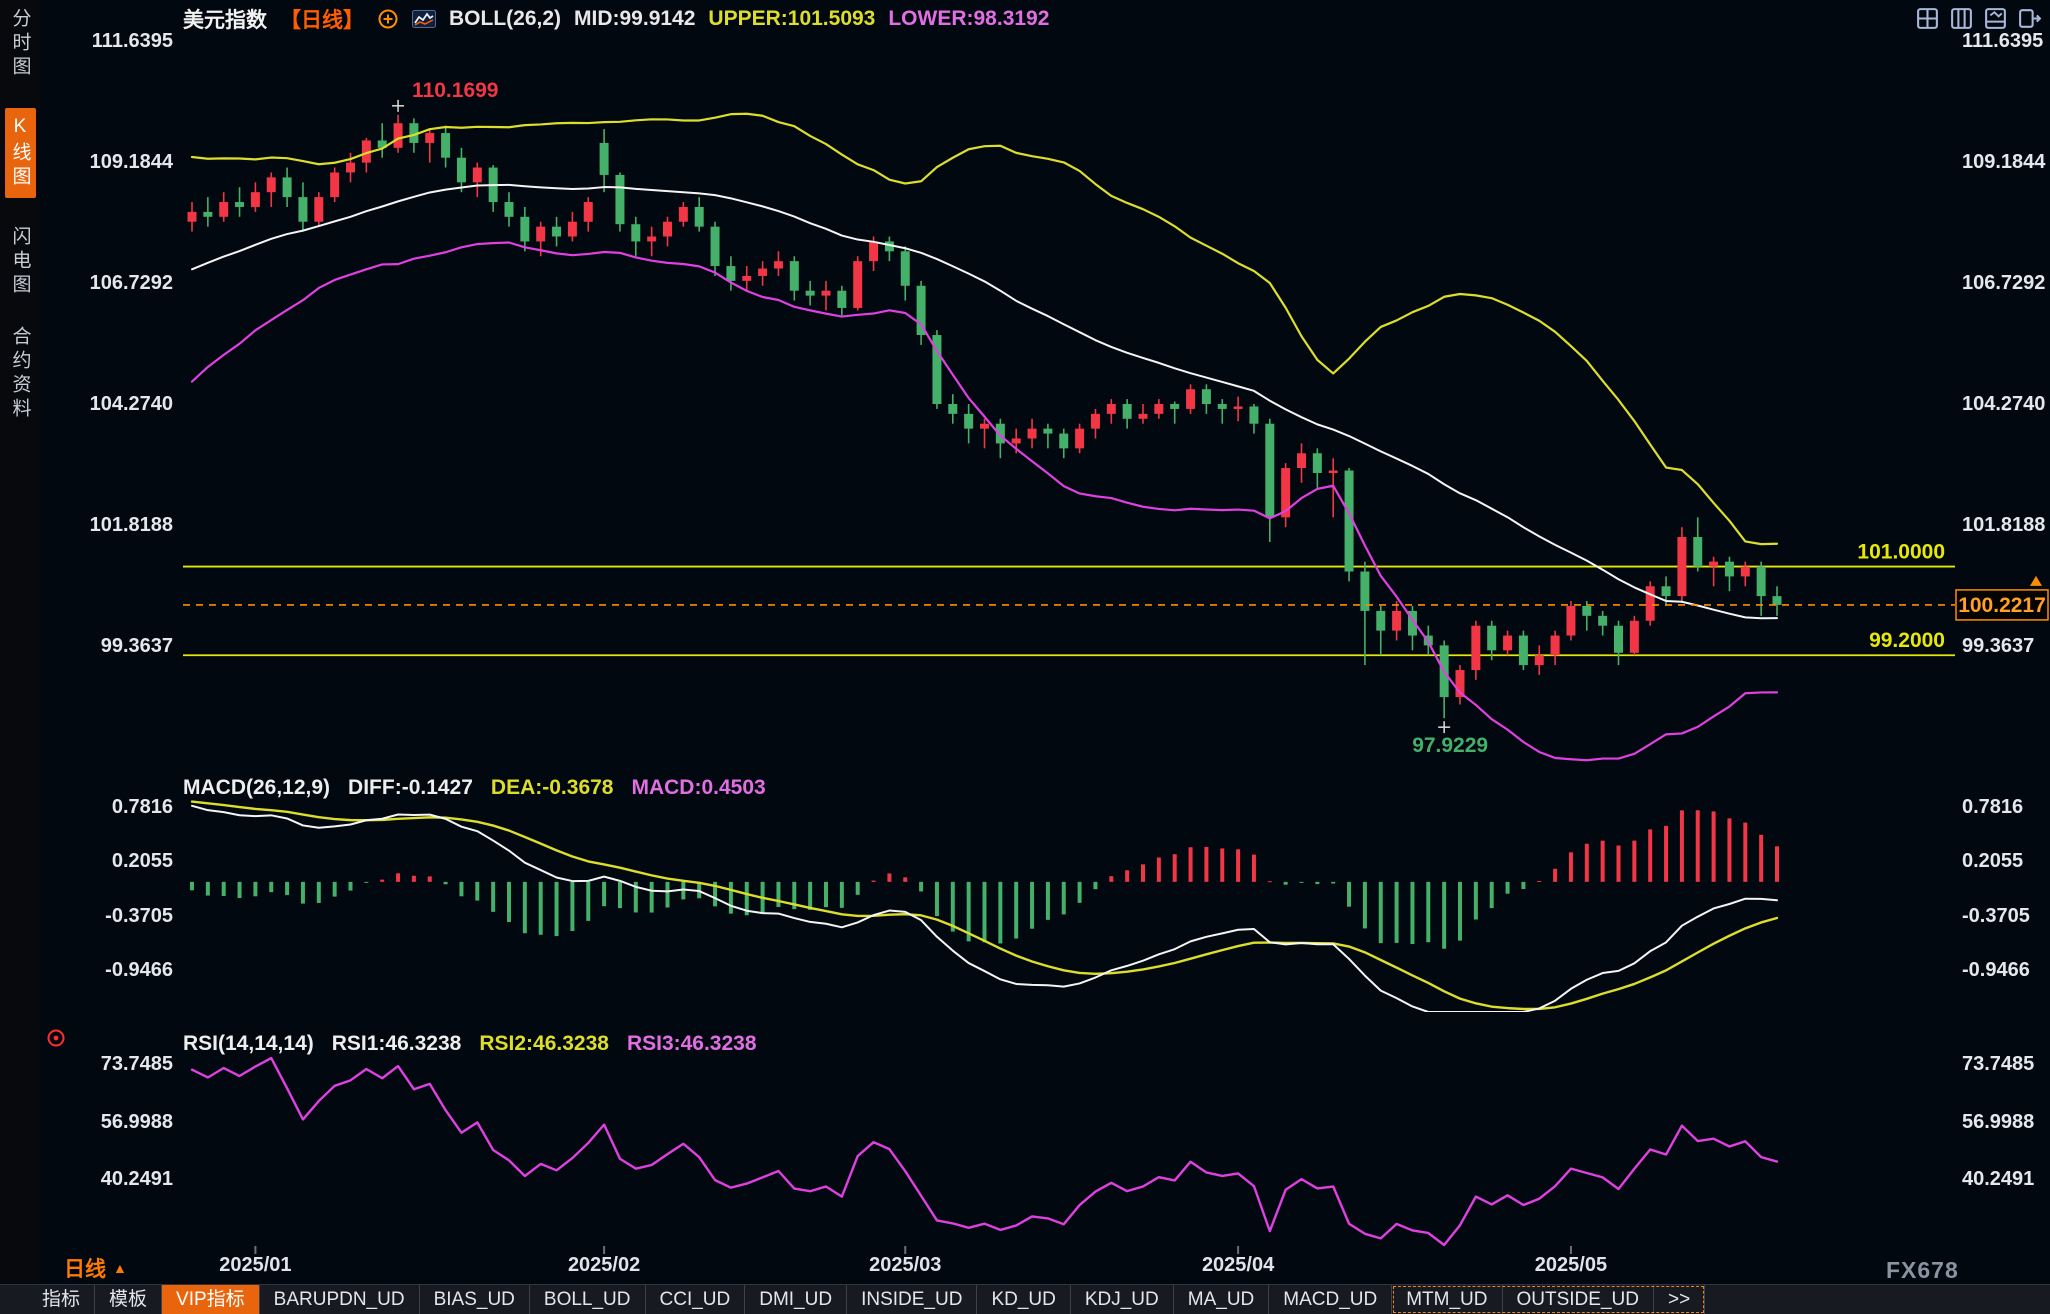 The width and height of the screenshot is (2050, 1314). Describe the element at coordinates (455, 90) in the screenshot. I see `svg-text: 110.1699` at that location.